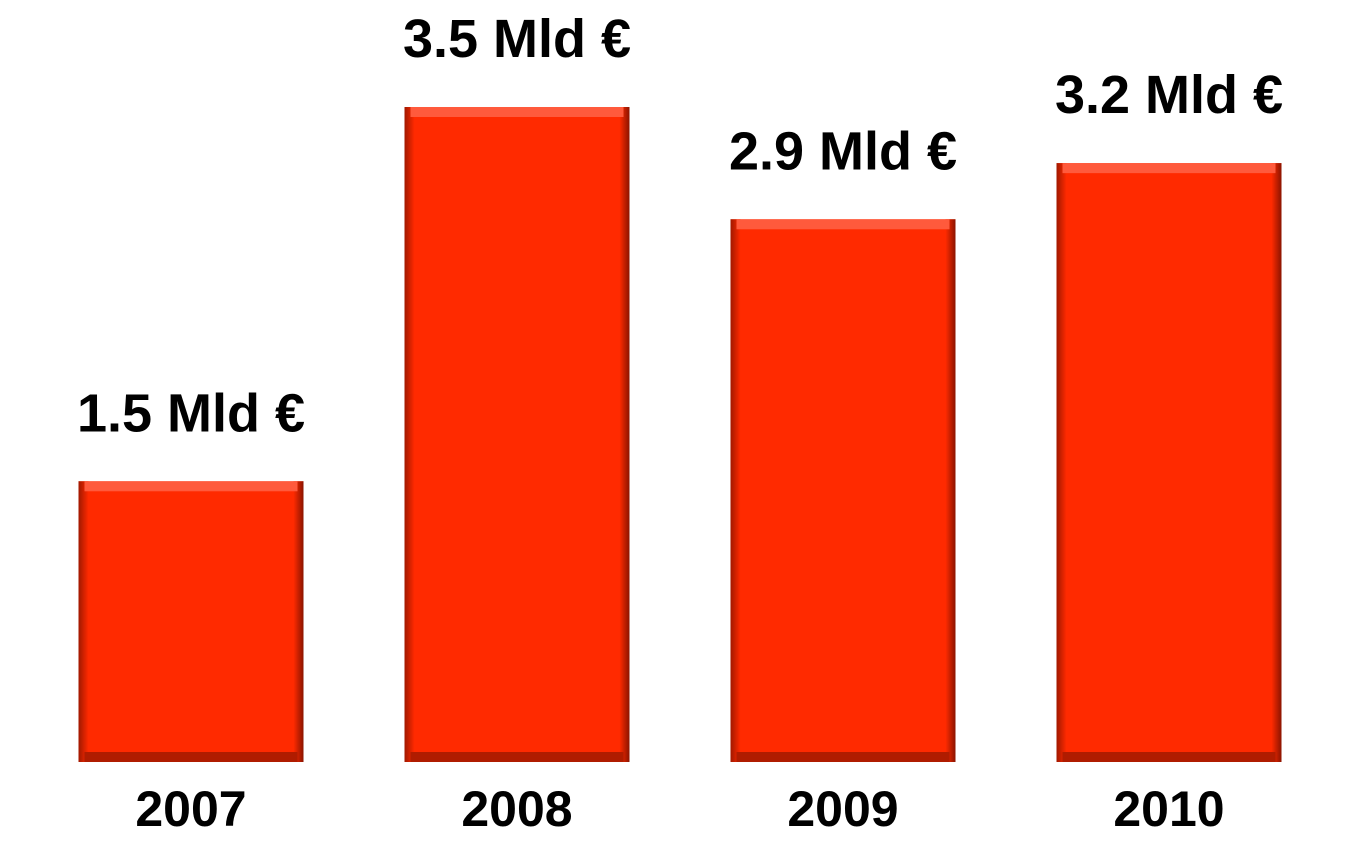 The height and width of the screenshot is (844, 1362). What do you see at coordinates (516, 809) in the screenshot?
I see `x-tick-label: 2008` at bounding box center [516, 809].